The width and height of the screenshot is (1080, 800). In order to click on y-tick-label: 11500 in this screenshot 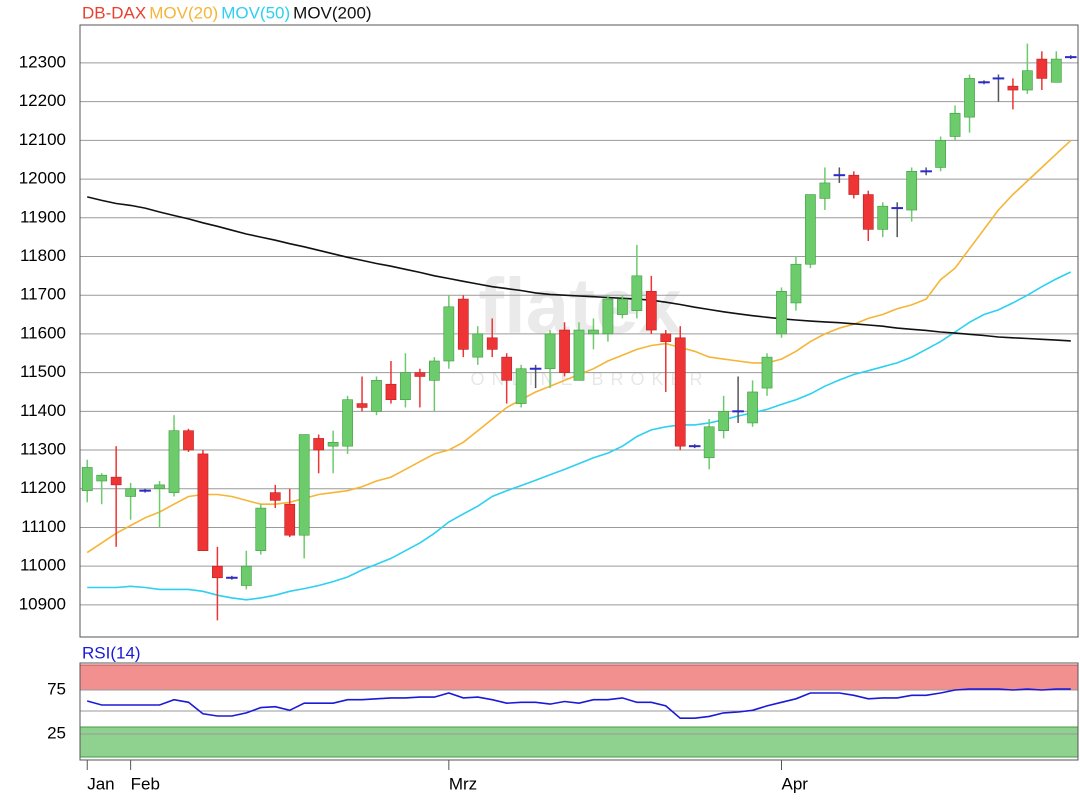, I will do `click(43, 371)`.